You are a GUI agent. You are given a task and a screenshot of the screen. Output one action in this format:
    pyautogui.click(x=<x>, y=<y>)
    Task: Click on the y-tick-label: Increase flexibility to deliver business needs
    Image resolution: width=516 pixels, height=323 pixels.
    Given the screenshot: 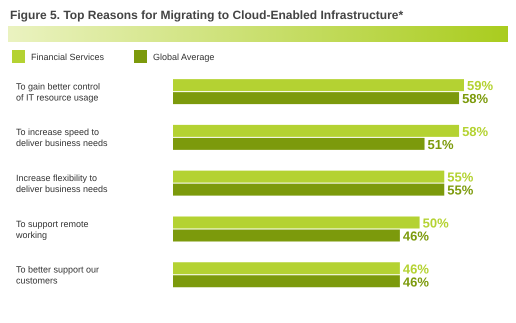 What is the action you would take?
    pyautogui.click(x=62, y=183)
    